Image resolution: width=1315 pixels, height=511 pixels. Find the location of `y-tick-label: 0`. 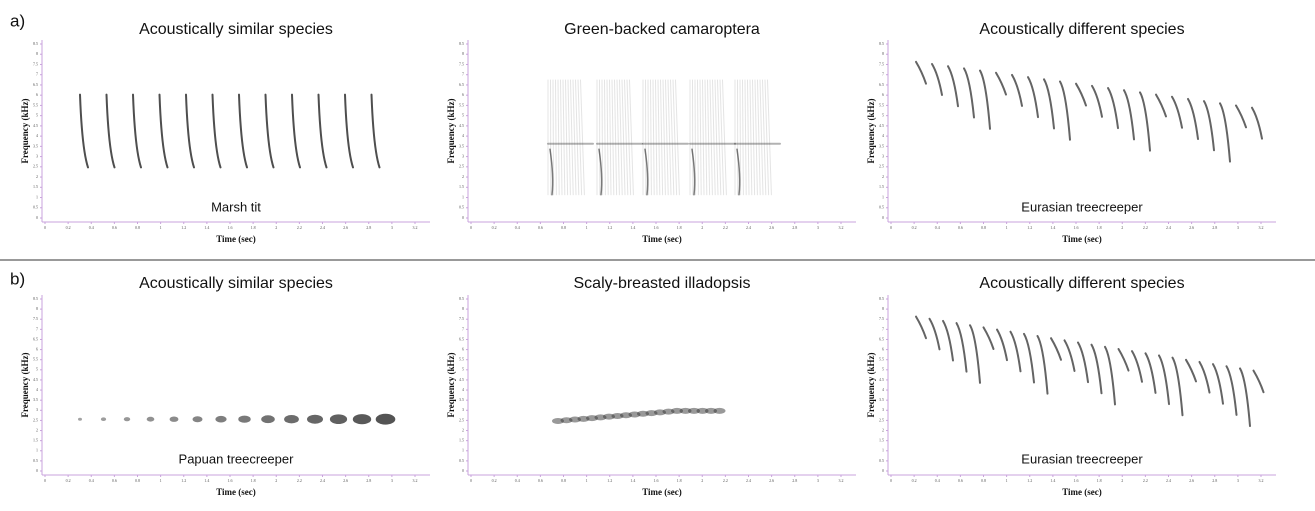

y-tick-label: 0 is located at coordinates (463, 217).